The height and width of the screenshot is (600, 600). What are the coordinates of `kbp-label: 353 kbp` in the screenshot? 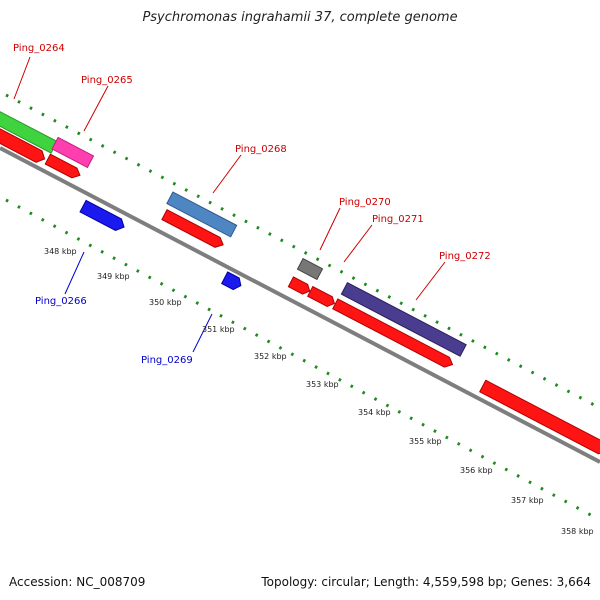 It's located at (322, 384).